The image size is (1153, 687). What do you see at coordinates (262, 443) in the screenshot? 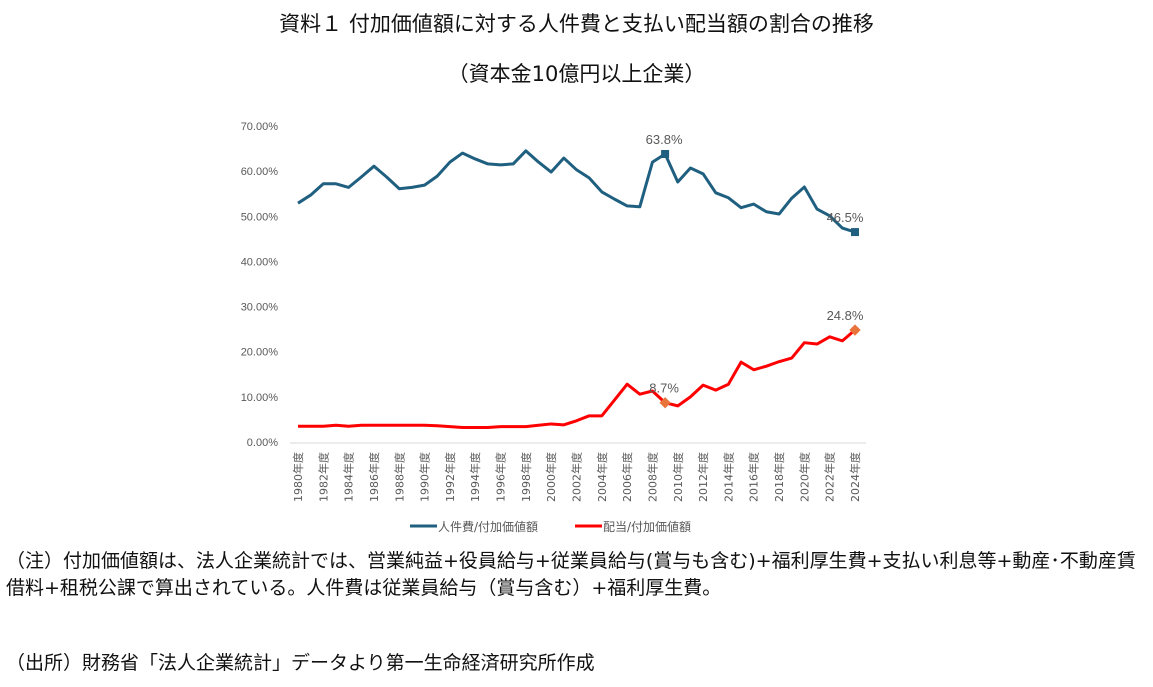
I see `y-tick-label: 0.00%` at bounding box center [262, 443].